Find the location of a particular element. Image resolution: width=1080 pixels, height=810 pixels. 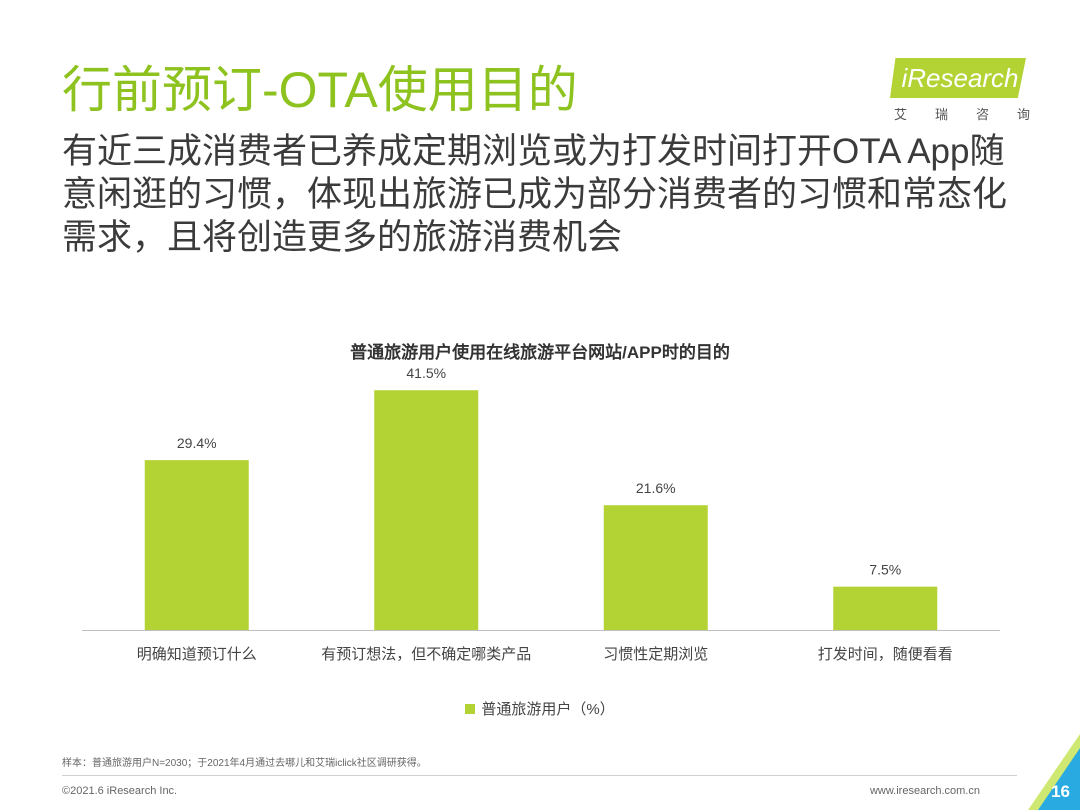

chart-legend: 普通旅游用户（%） is located at coordinates (540, 708).